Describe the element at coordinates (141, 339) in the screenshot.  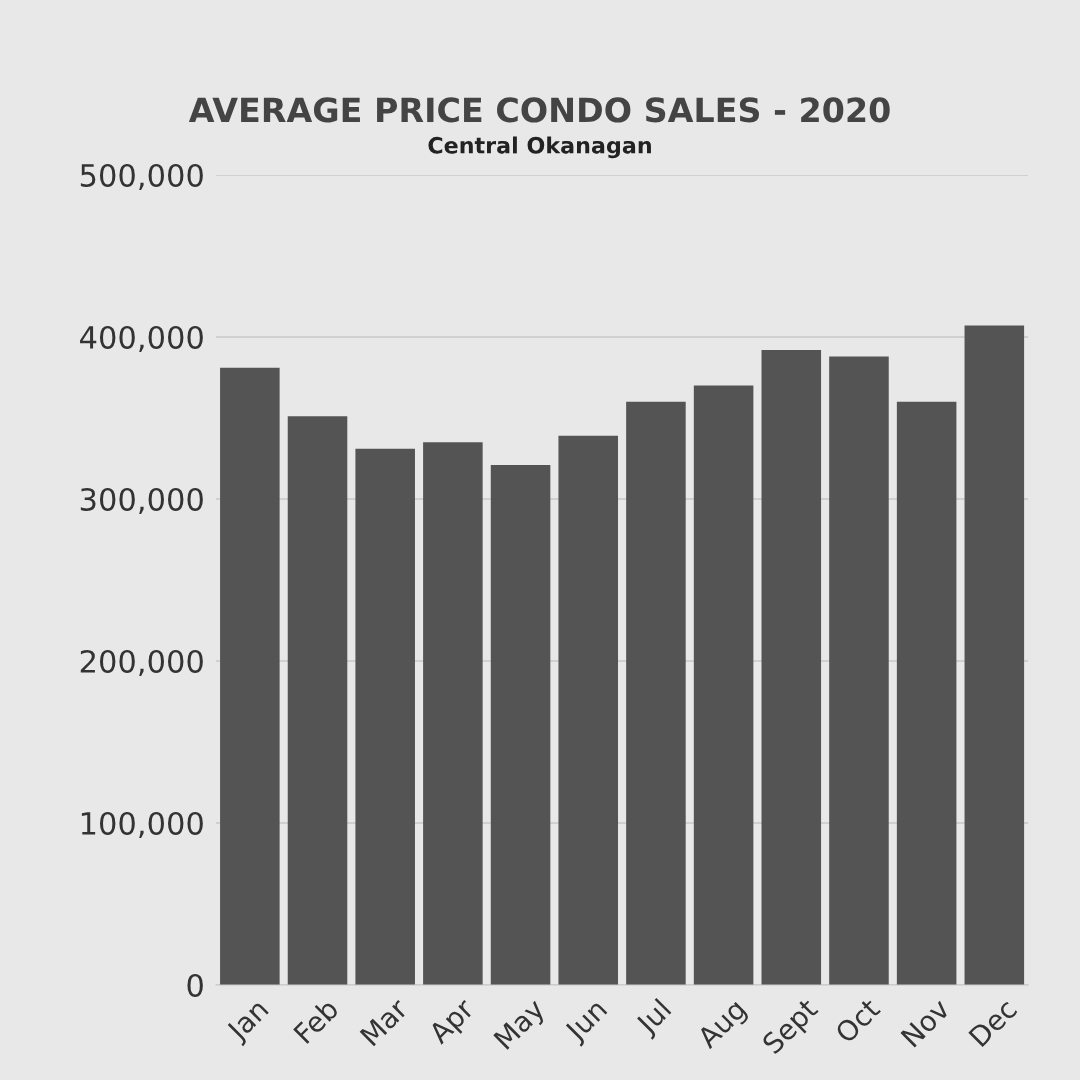
I see `y-tick-label: 400,000` at that location.